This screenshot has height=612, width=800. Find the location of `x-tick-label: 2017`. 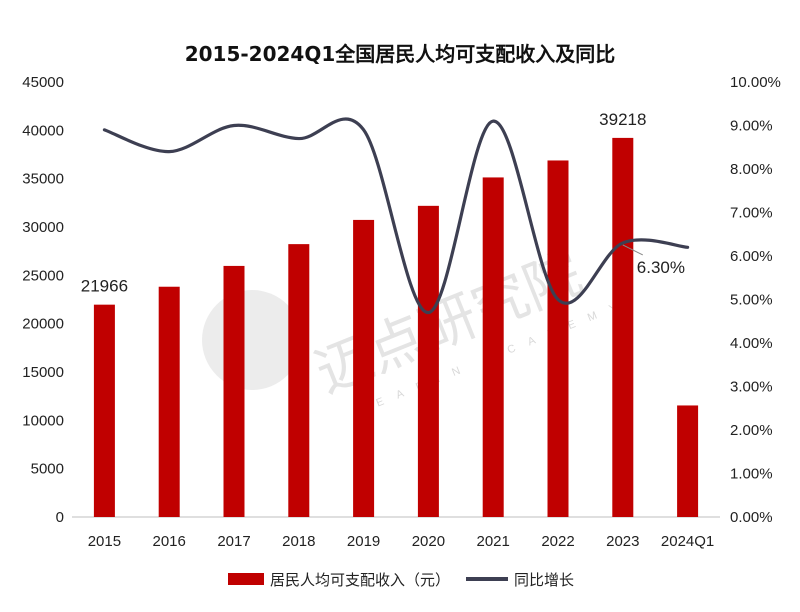

x-tick-label: 2017 is located at coordinates (233, 541).